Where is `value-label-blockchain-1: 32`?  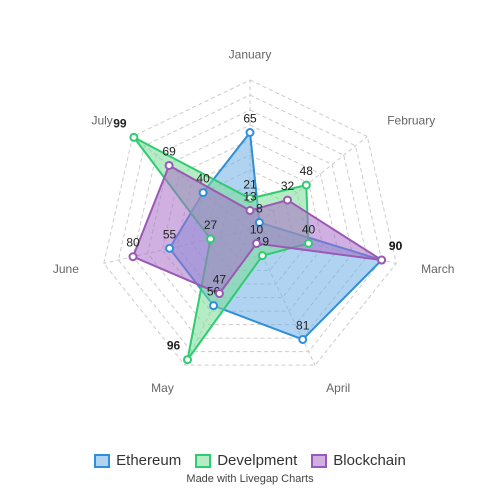
value-label-blockchain-1: 32 is located at coordinates (288, 186).